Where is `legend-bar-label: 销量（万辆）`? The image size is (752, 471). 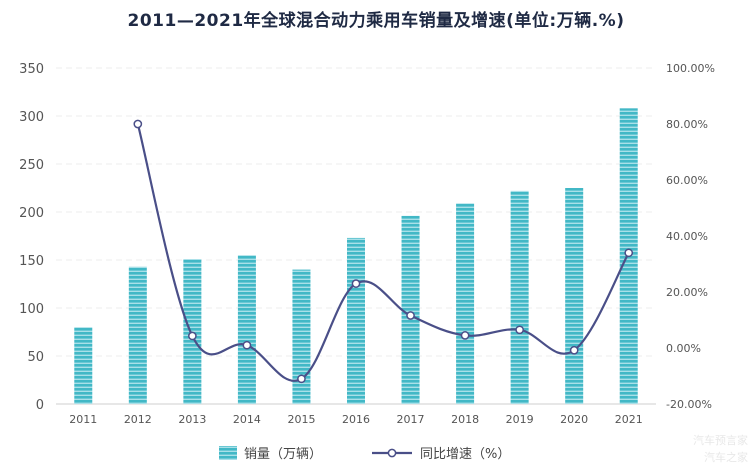
legend-bar-label: 销量（万辆） is located at coordinates (283, 454).